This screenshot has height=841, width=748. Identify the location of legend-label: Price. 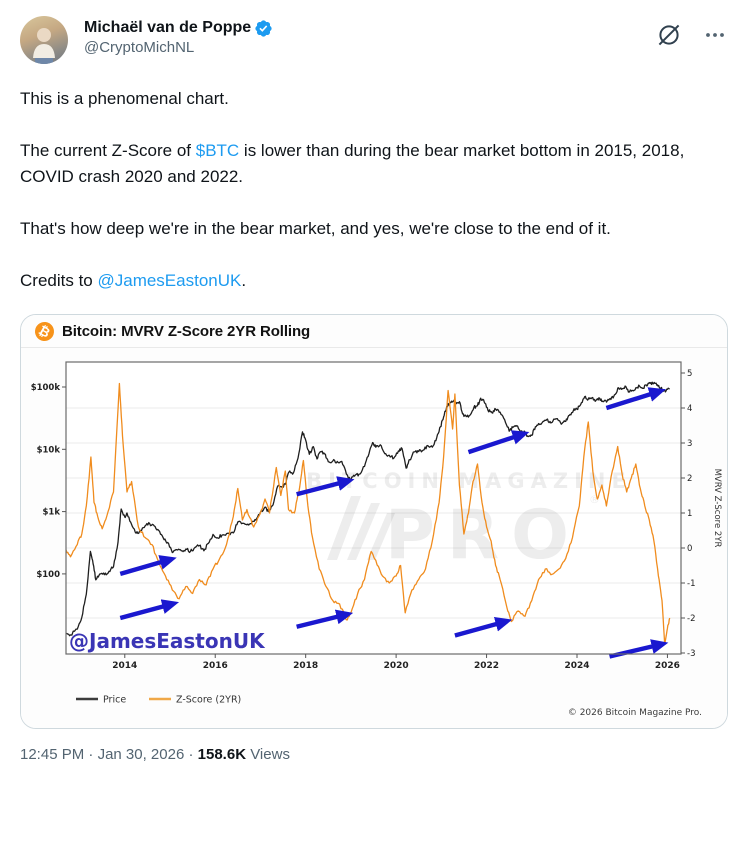
(114, 700).